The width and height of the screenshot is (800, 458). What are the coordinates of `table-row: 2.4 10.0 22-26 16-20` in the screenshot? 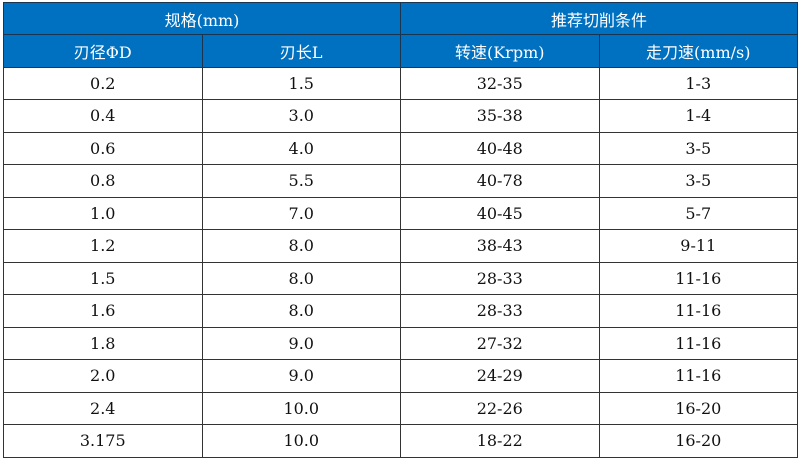 It's located at (400, 408).